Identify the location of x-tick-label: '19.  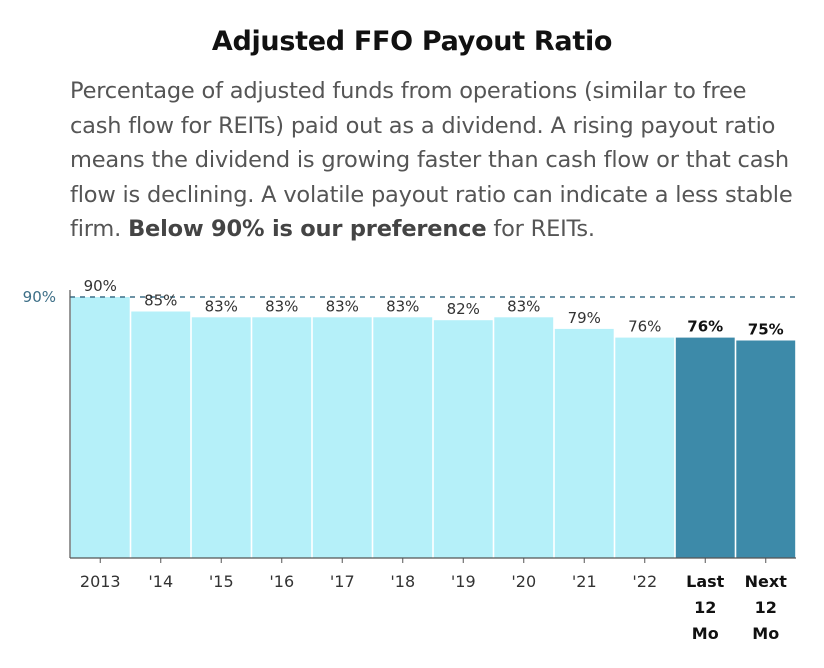
(463, 581).